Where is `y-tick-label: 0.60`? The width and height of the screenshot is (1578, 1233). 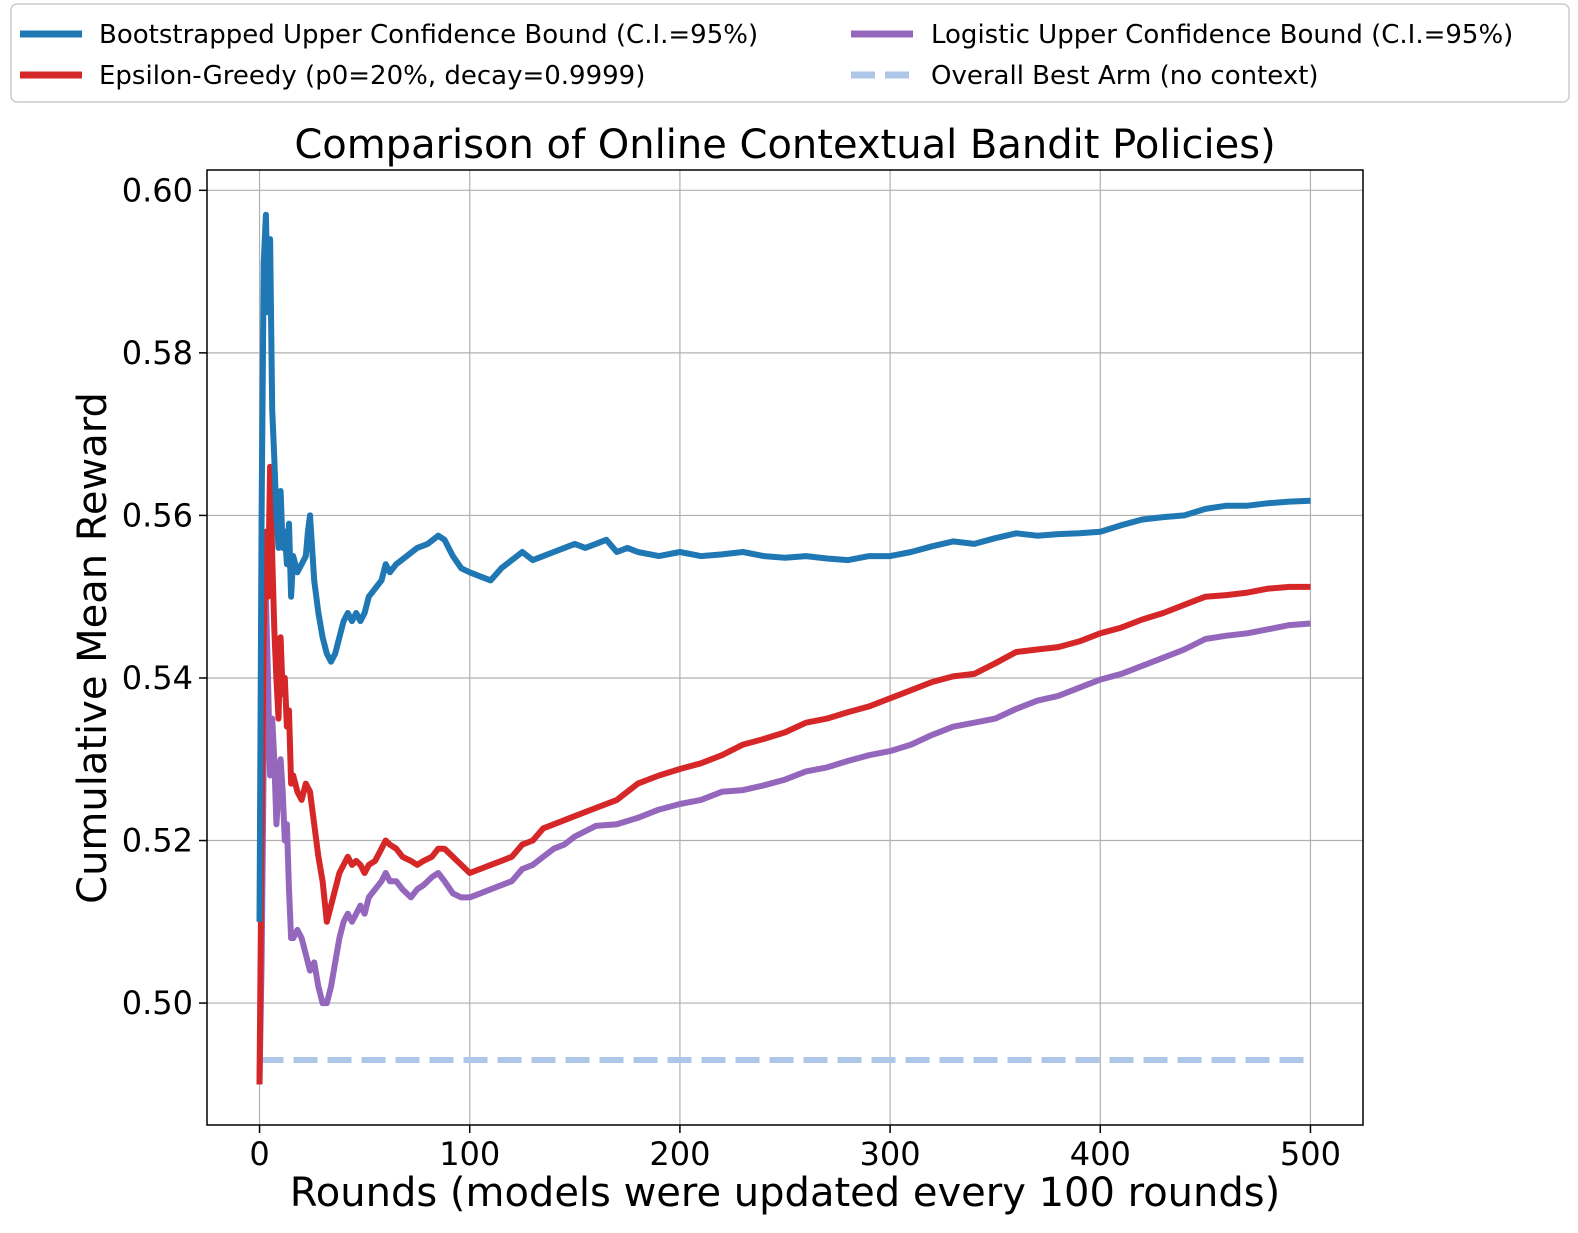
y-tick-label: 0.60 is located at coordinates (157, 190).